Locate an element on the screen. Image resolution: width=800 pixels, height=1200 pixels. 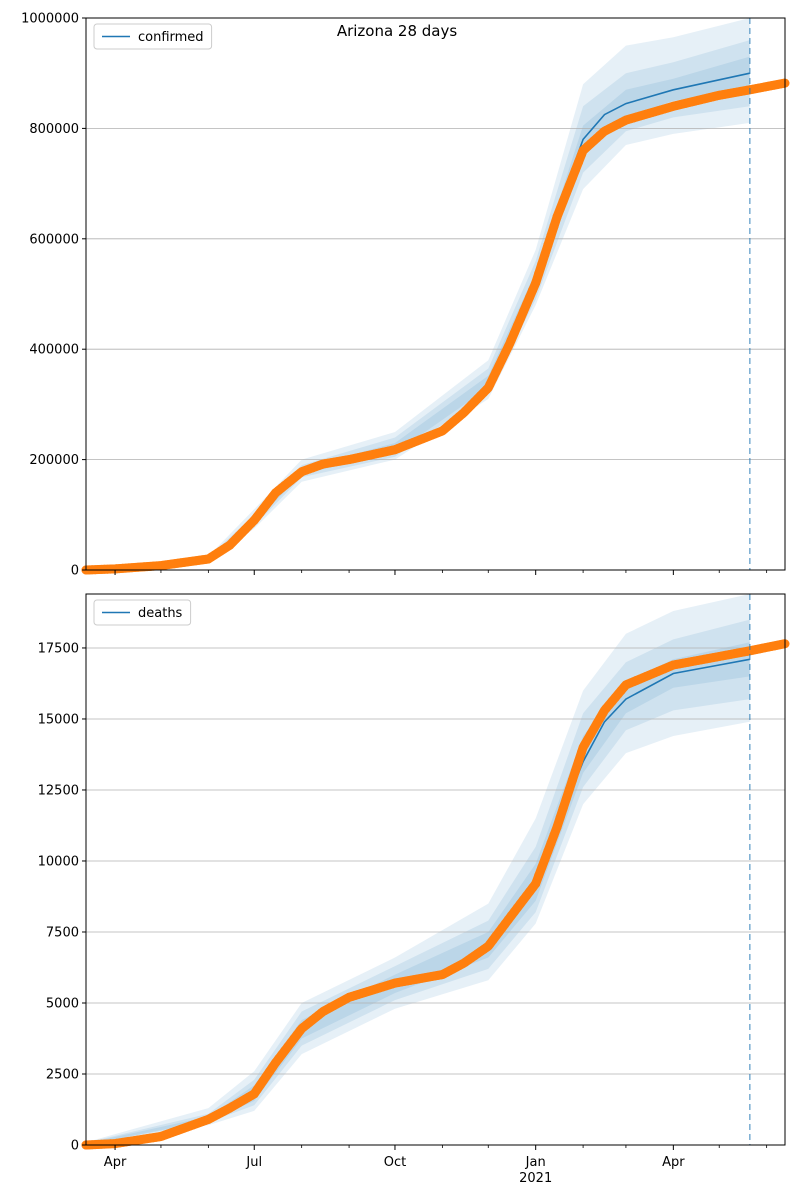
deaths-legend-box is located at coordinates (142, 612).